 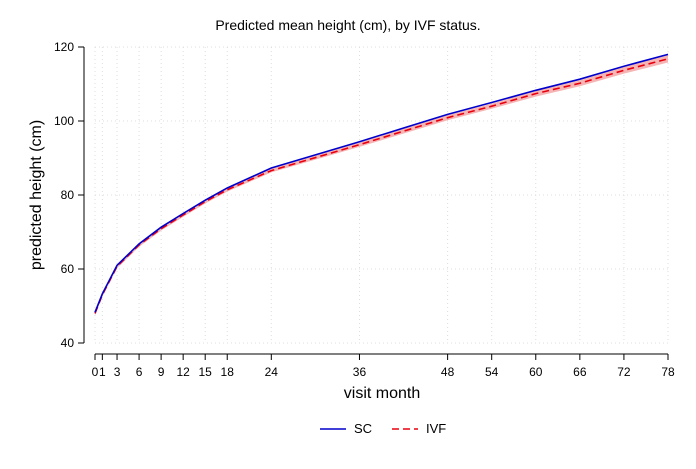 What do you see at coordinates (102, 372) in the screenshot?
I see `x-tick-label: 1` at bounding box center [102, 372].